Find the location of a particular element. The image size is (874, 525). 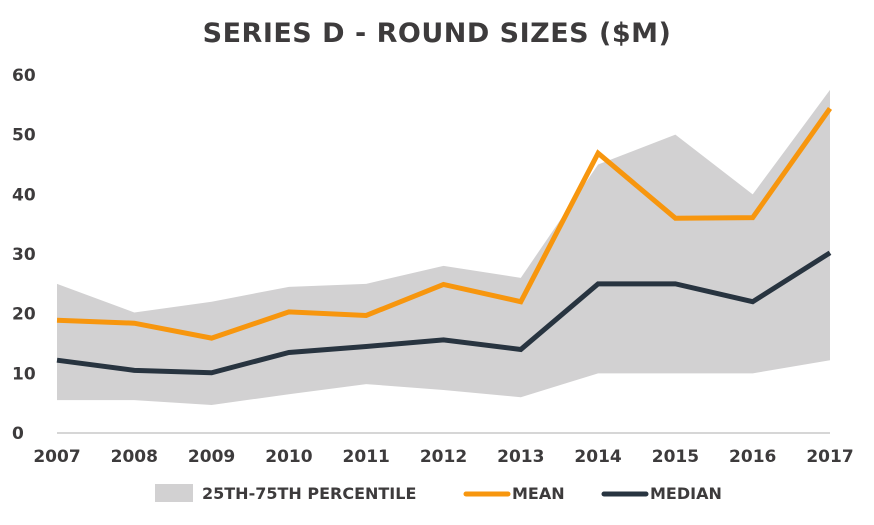

legend-label-percentile-band: 25TH-75TH PERCENTILE is located at coordinates (309, 493).